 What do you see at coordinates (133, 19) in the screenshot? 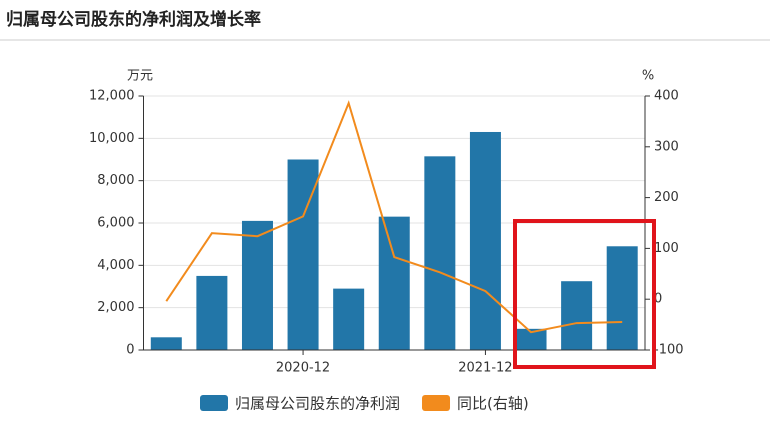
I see `chart-title: 归属母公司股东的净利润及增长率` at bounding box center [133, 19].